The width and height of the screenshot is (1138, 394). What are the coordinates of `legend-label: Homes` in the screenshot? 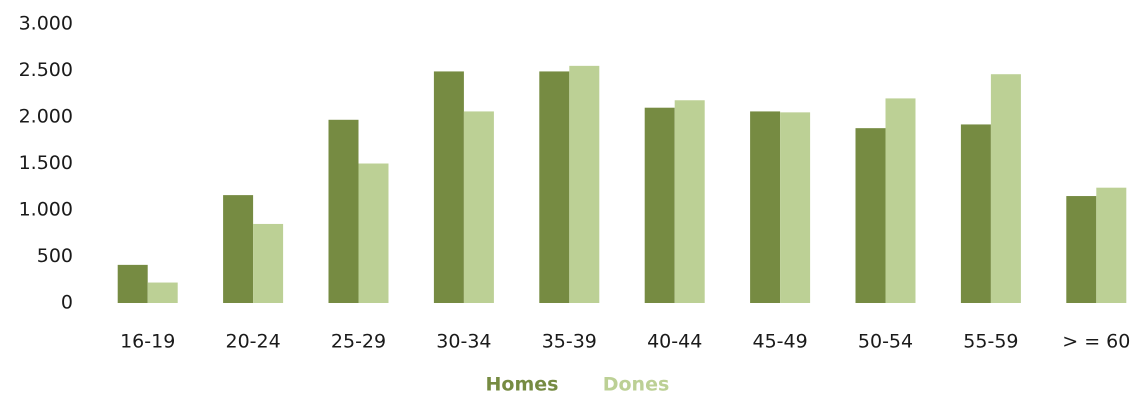 It's located at (522, 384).